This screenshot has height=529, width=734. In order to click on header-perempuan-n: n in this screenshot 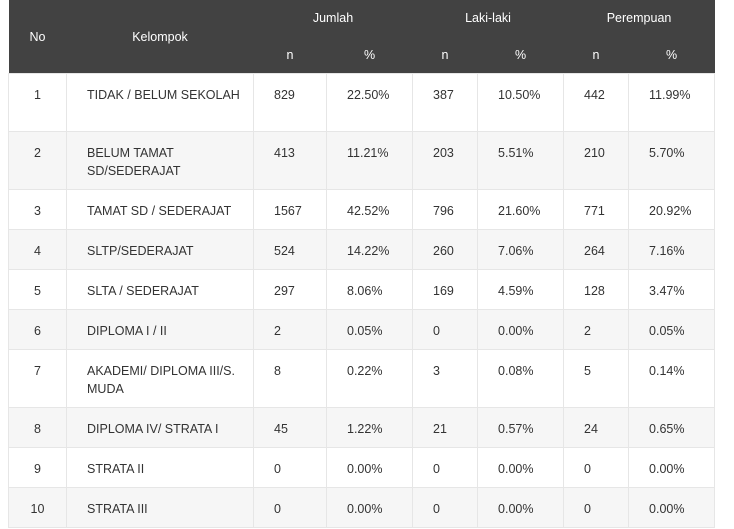, I will do `click(596, 55)`.